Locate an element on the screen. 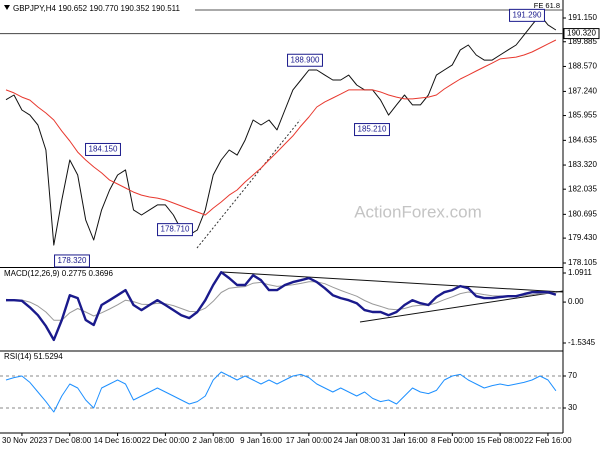 This screenshot has width=600, height=450. annotation-label: 178.320 is located at coordinates (72, 260).